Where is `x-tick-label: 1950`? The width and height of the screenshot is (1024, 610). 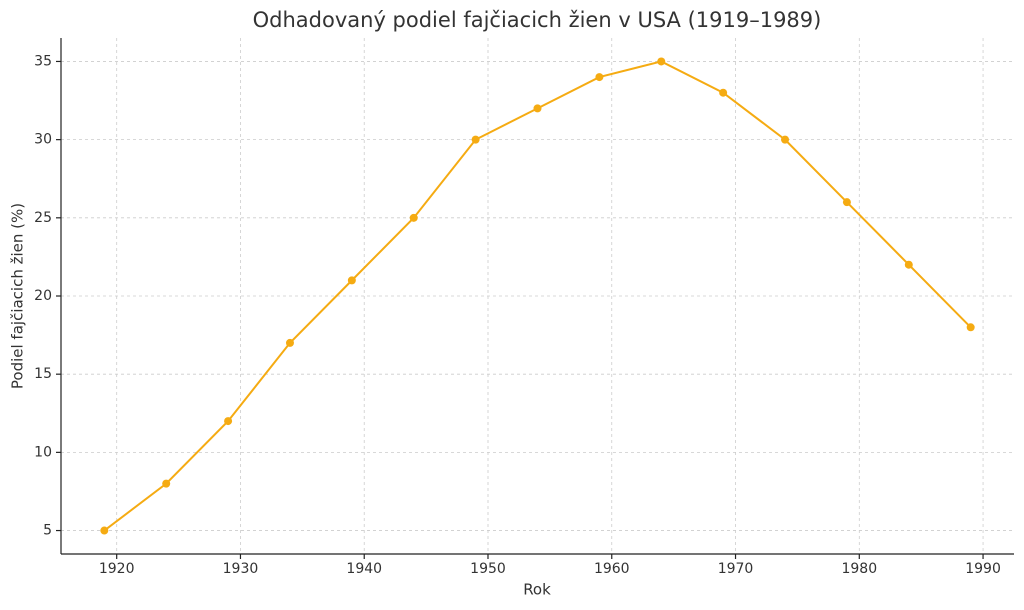 x-tick-label: 1950 is located at coordinates (488, 569).